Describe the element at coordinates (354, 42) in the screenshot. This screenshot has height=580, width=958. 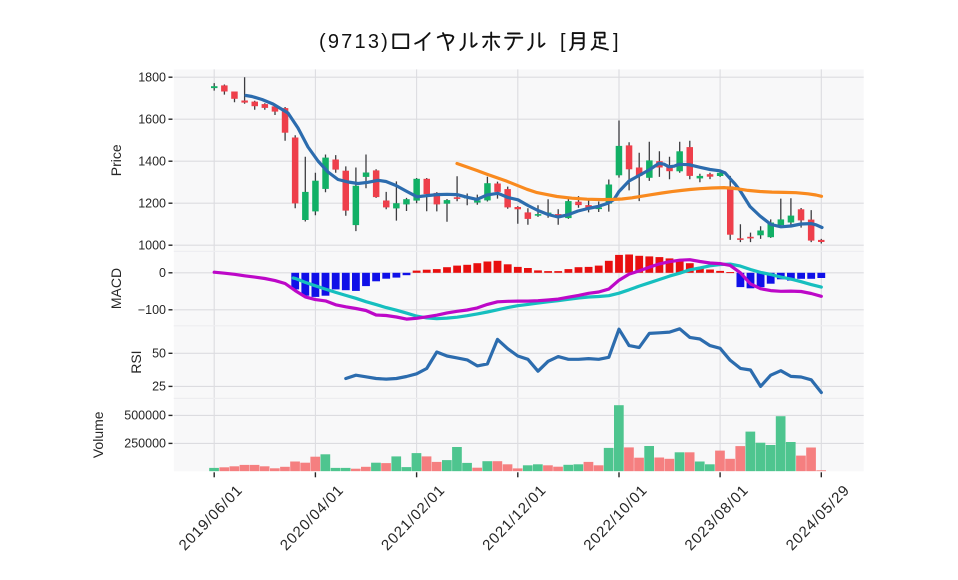
I see `svg-text: (9713)` at that location.